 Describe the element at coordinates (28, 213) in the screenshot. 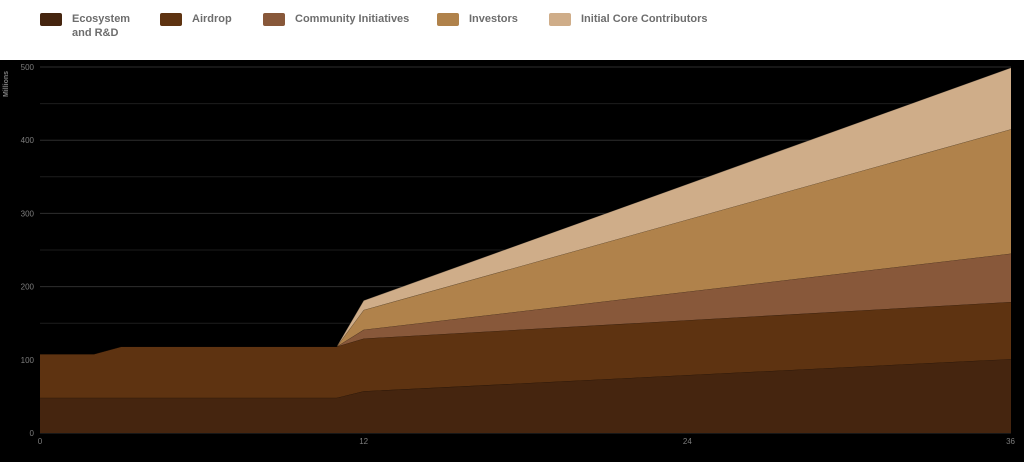

I see `y-tick-label: 300` at that location.